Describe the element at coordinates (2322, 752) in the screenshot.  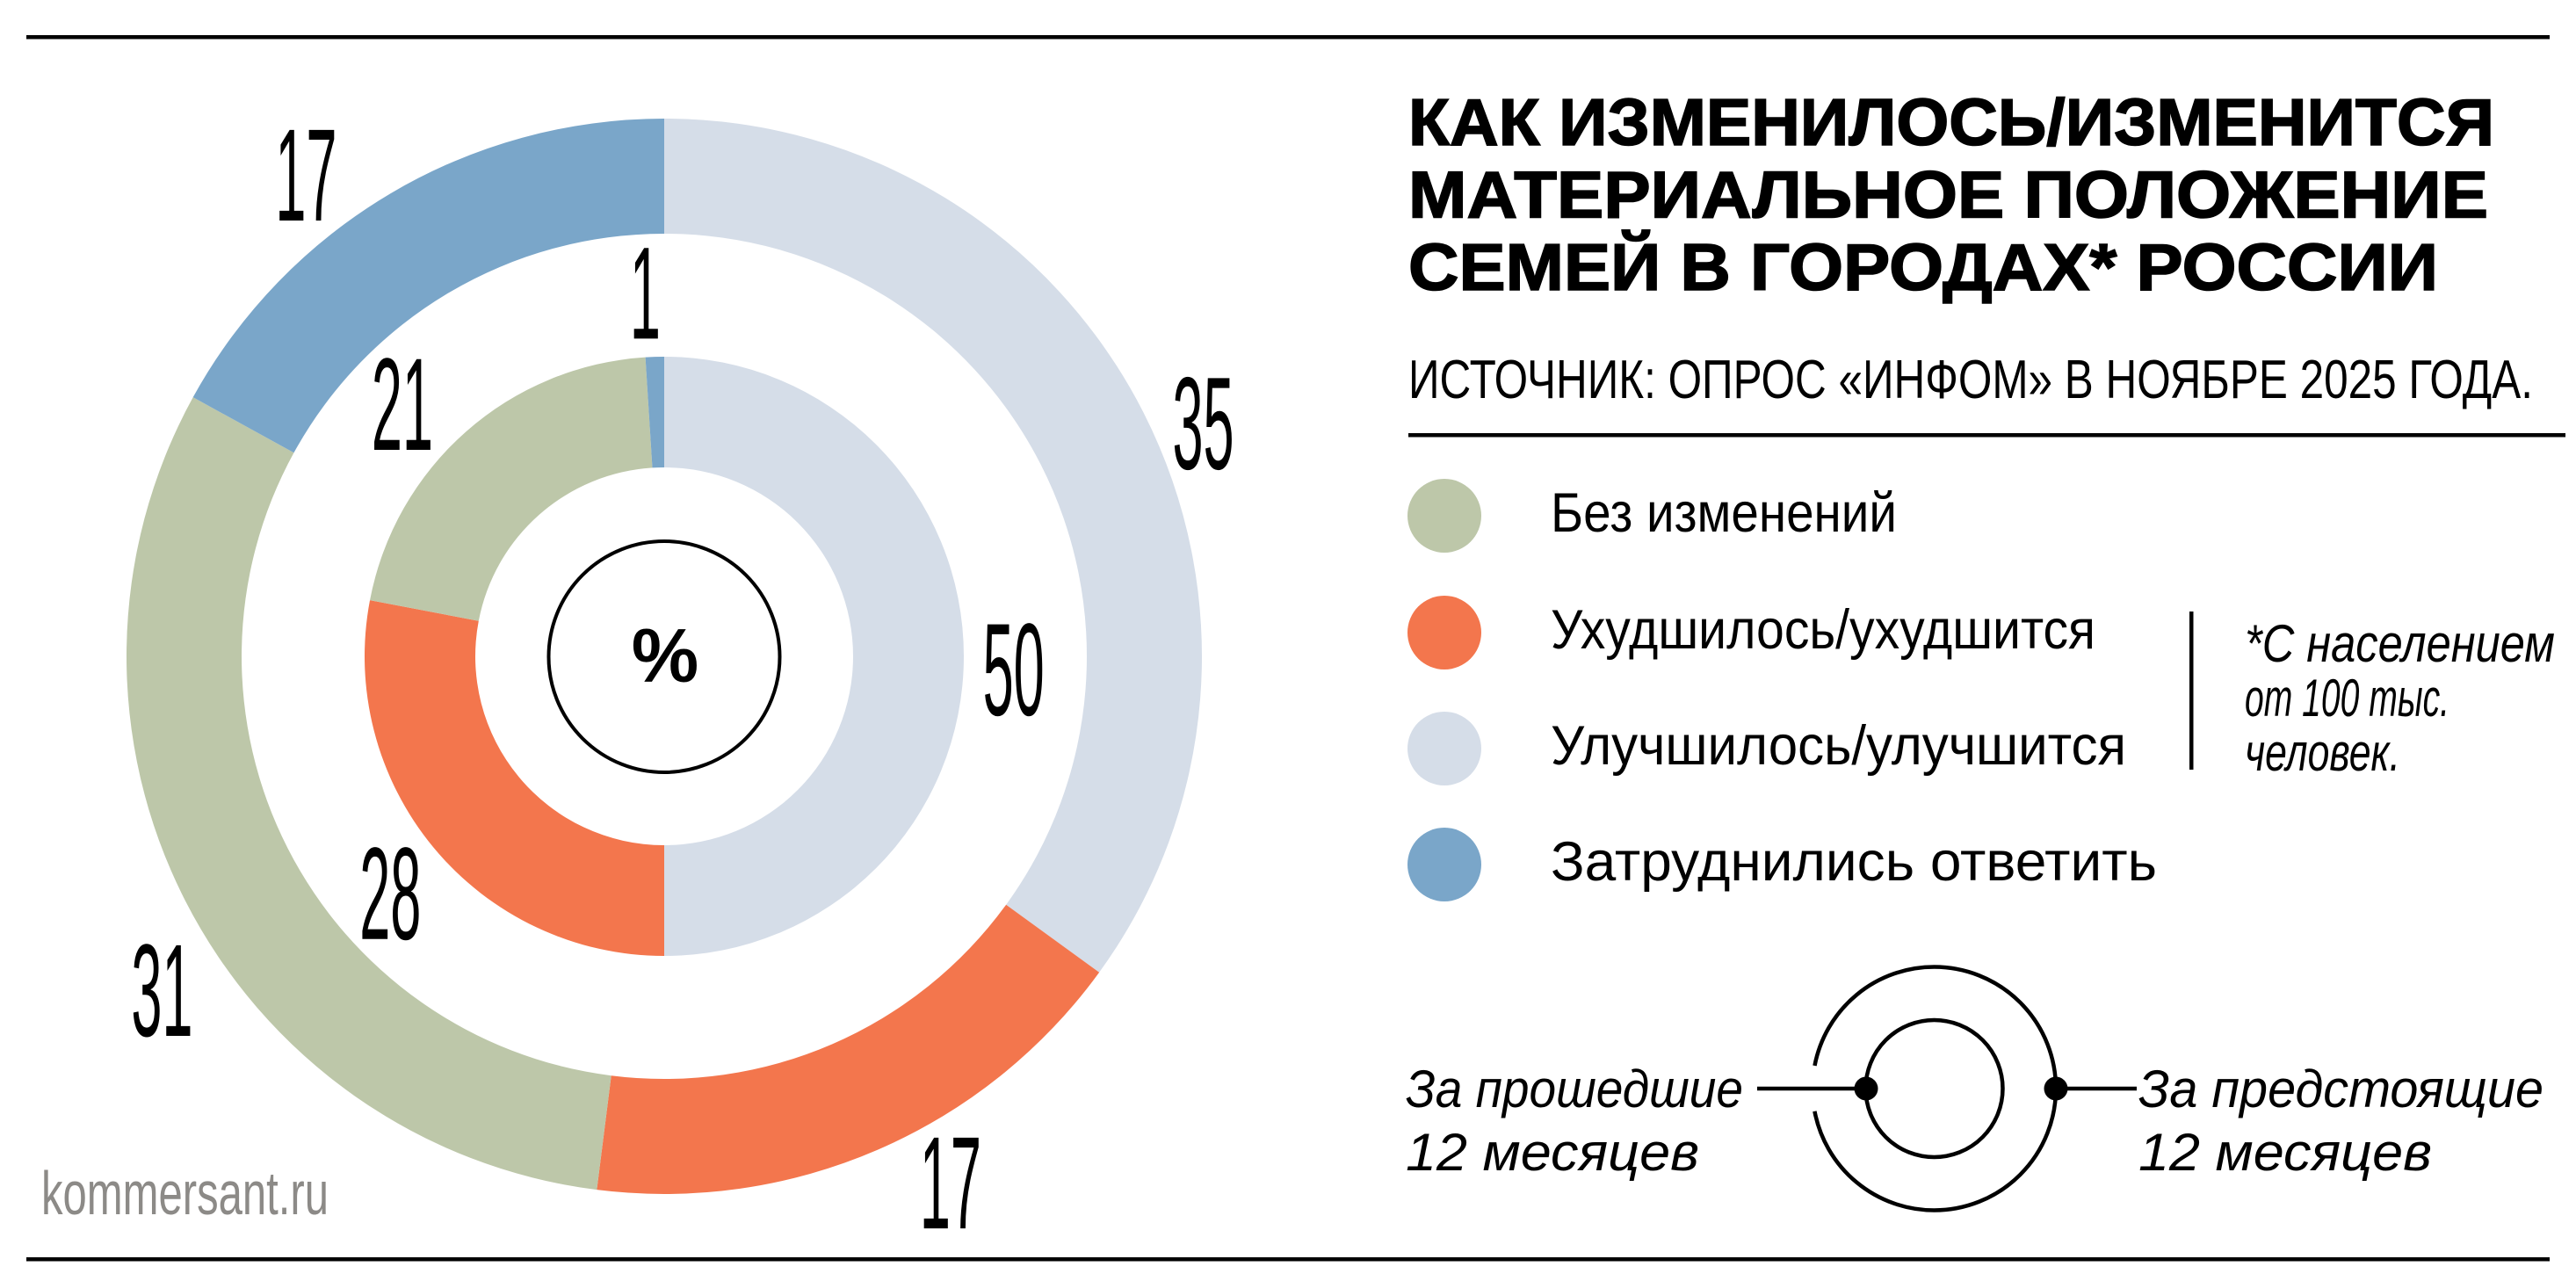
I see `footnote-line-3: человек.` at that location.